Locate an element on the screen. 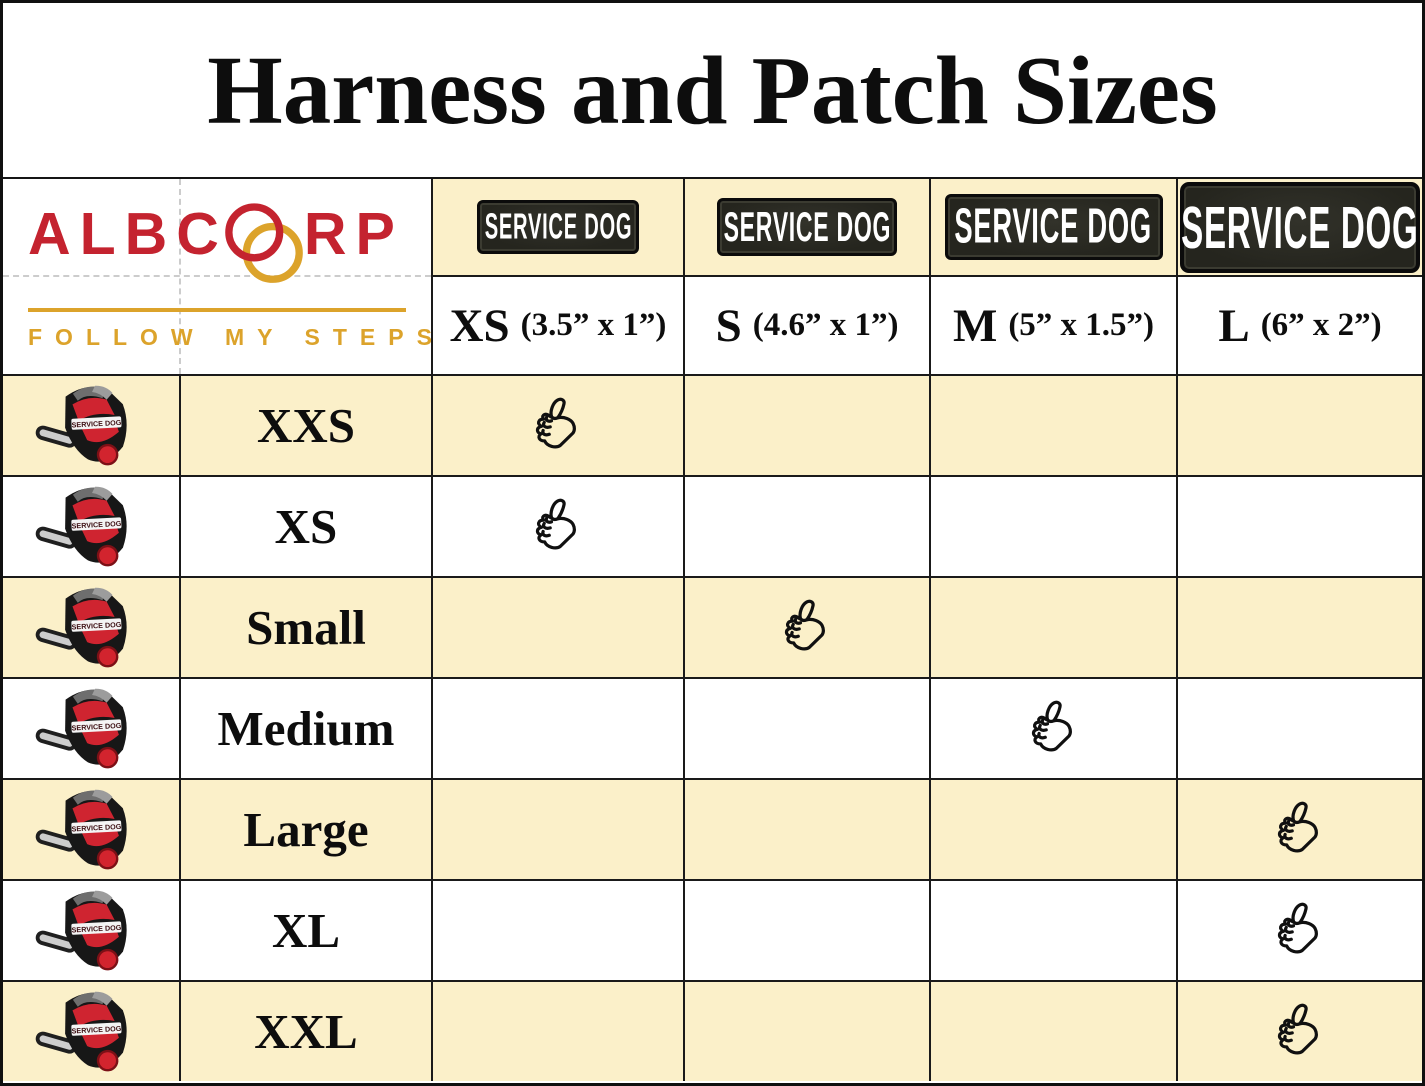 This screenshot has height=1086, width=1425. fit-cell-xxl-l is located at coordinates (1300, 1031).